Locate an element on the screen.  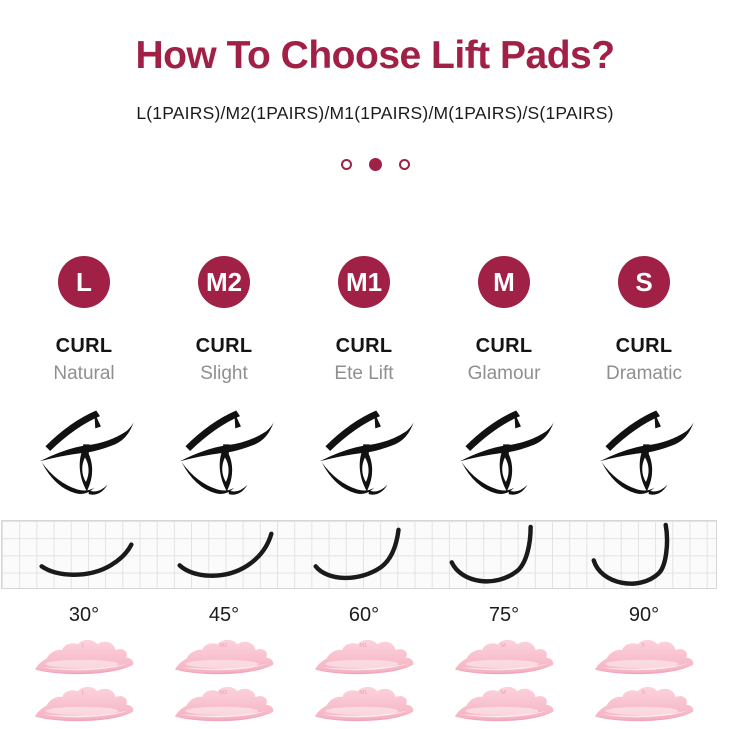
column-M: M CURL Glamour is located at coordinates (504, 376).